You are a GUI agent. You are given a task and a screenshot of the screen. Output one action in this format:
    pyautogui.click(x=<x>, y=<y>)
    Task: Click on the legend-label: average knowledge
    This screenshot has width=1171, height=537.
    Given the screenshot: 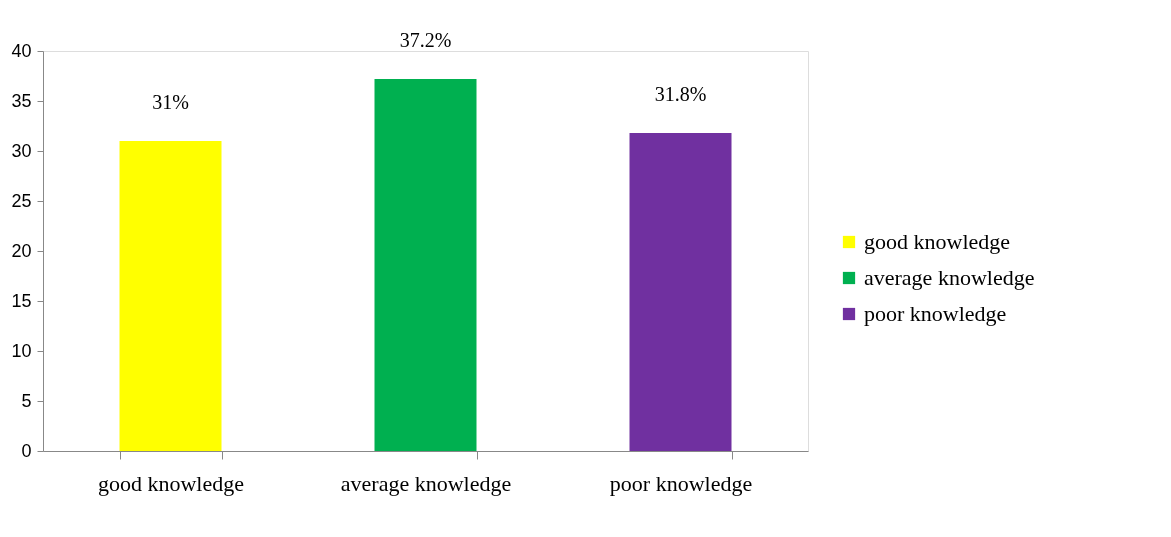 What is the action you would take?
    pyautogui.click(x=949, y=277)
    